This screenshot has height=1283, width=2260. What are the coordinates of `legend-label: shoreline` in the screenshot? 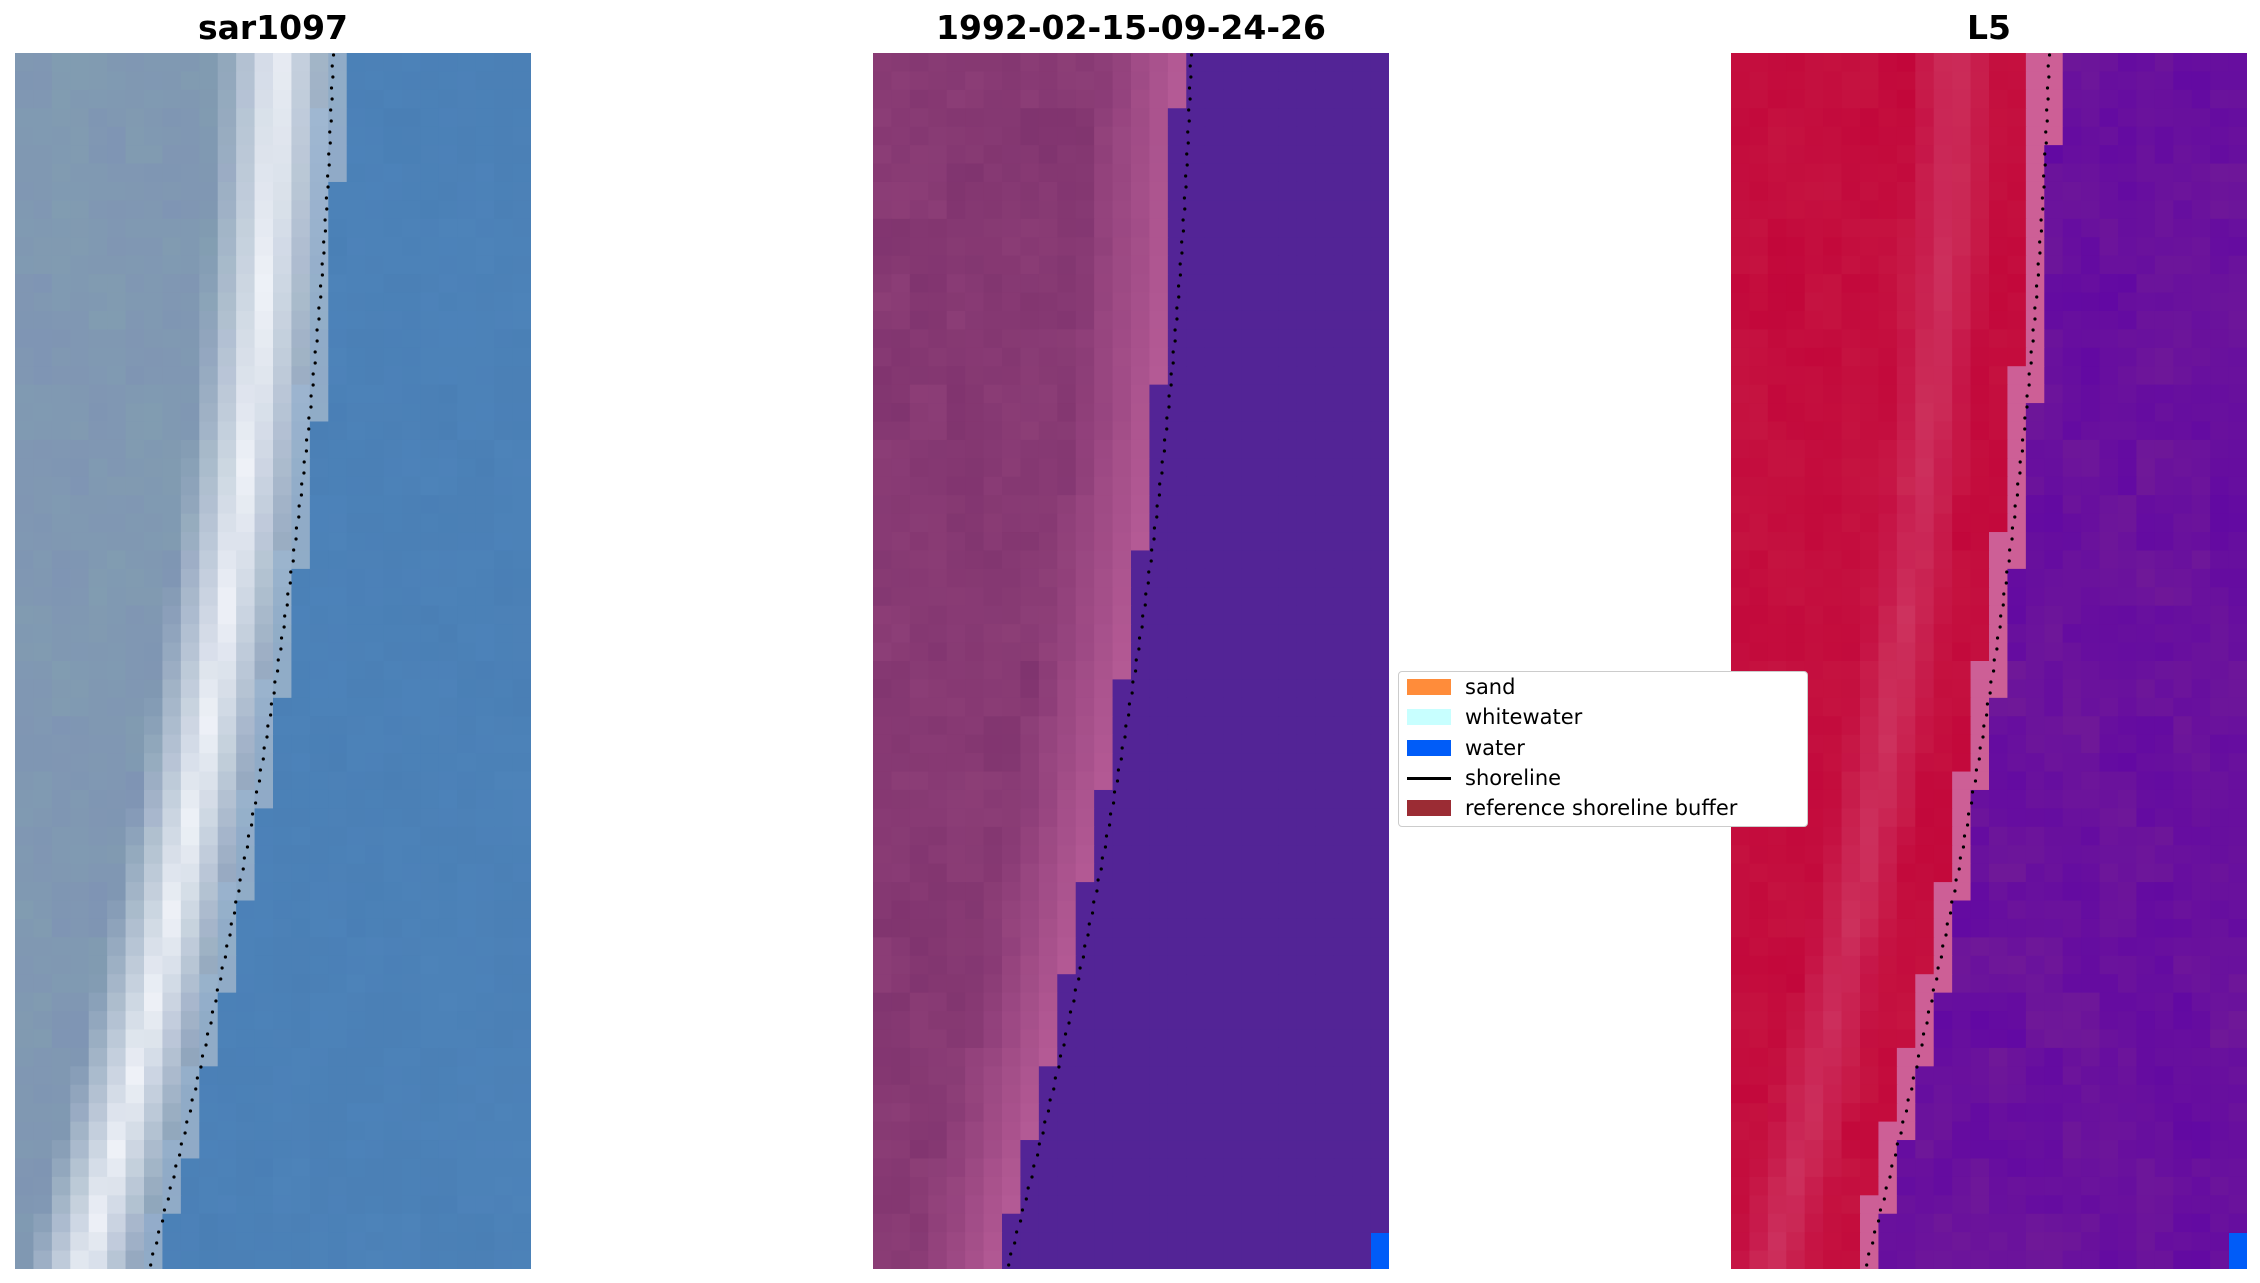 It's located at (1513, 778).